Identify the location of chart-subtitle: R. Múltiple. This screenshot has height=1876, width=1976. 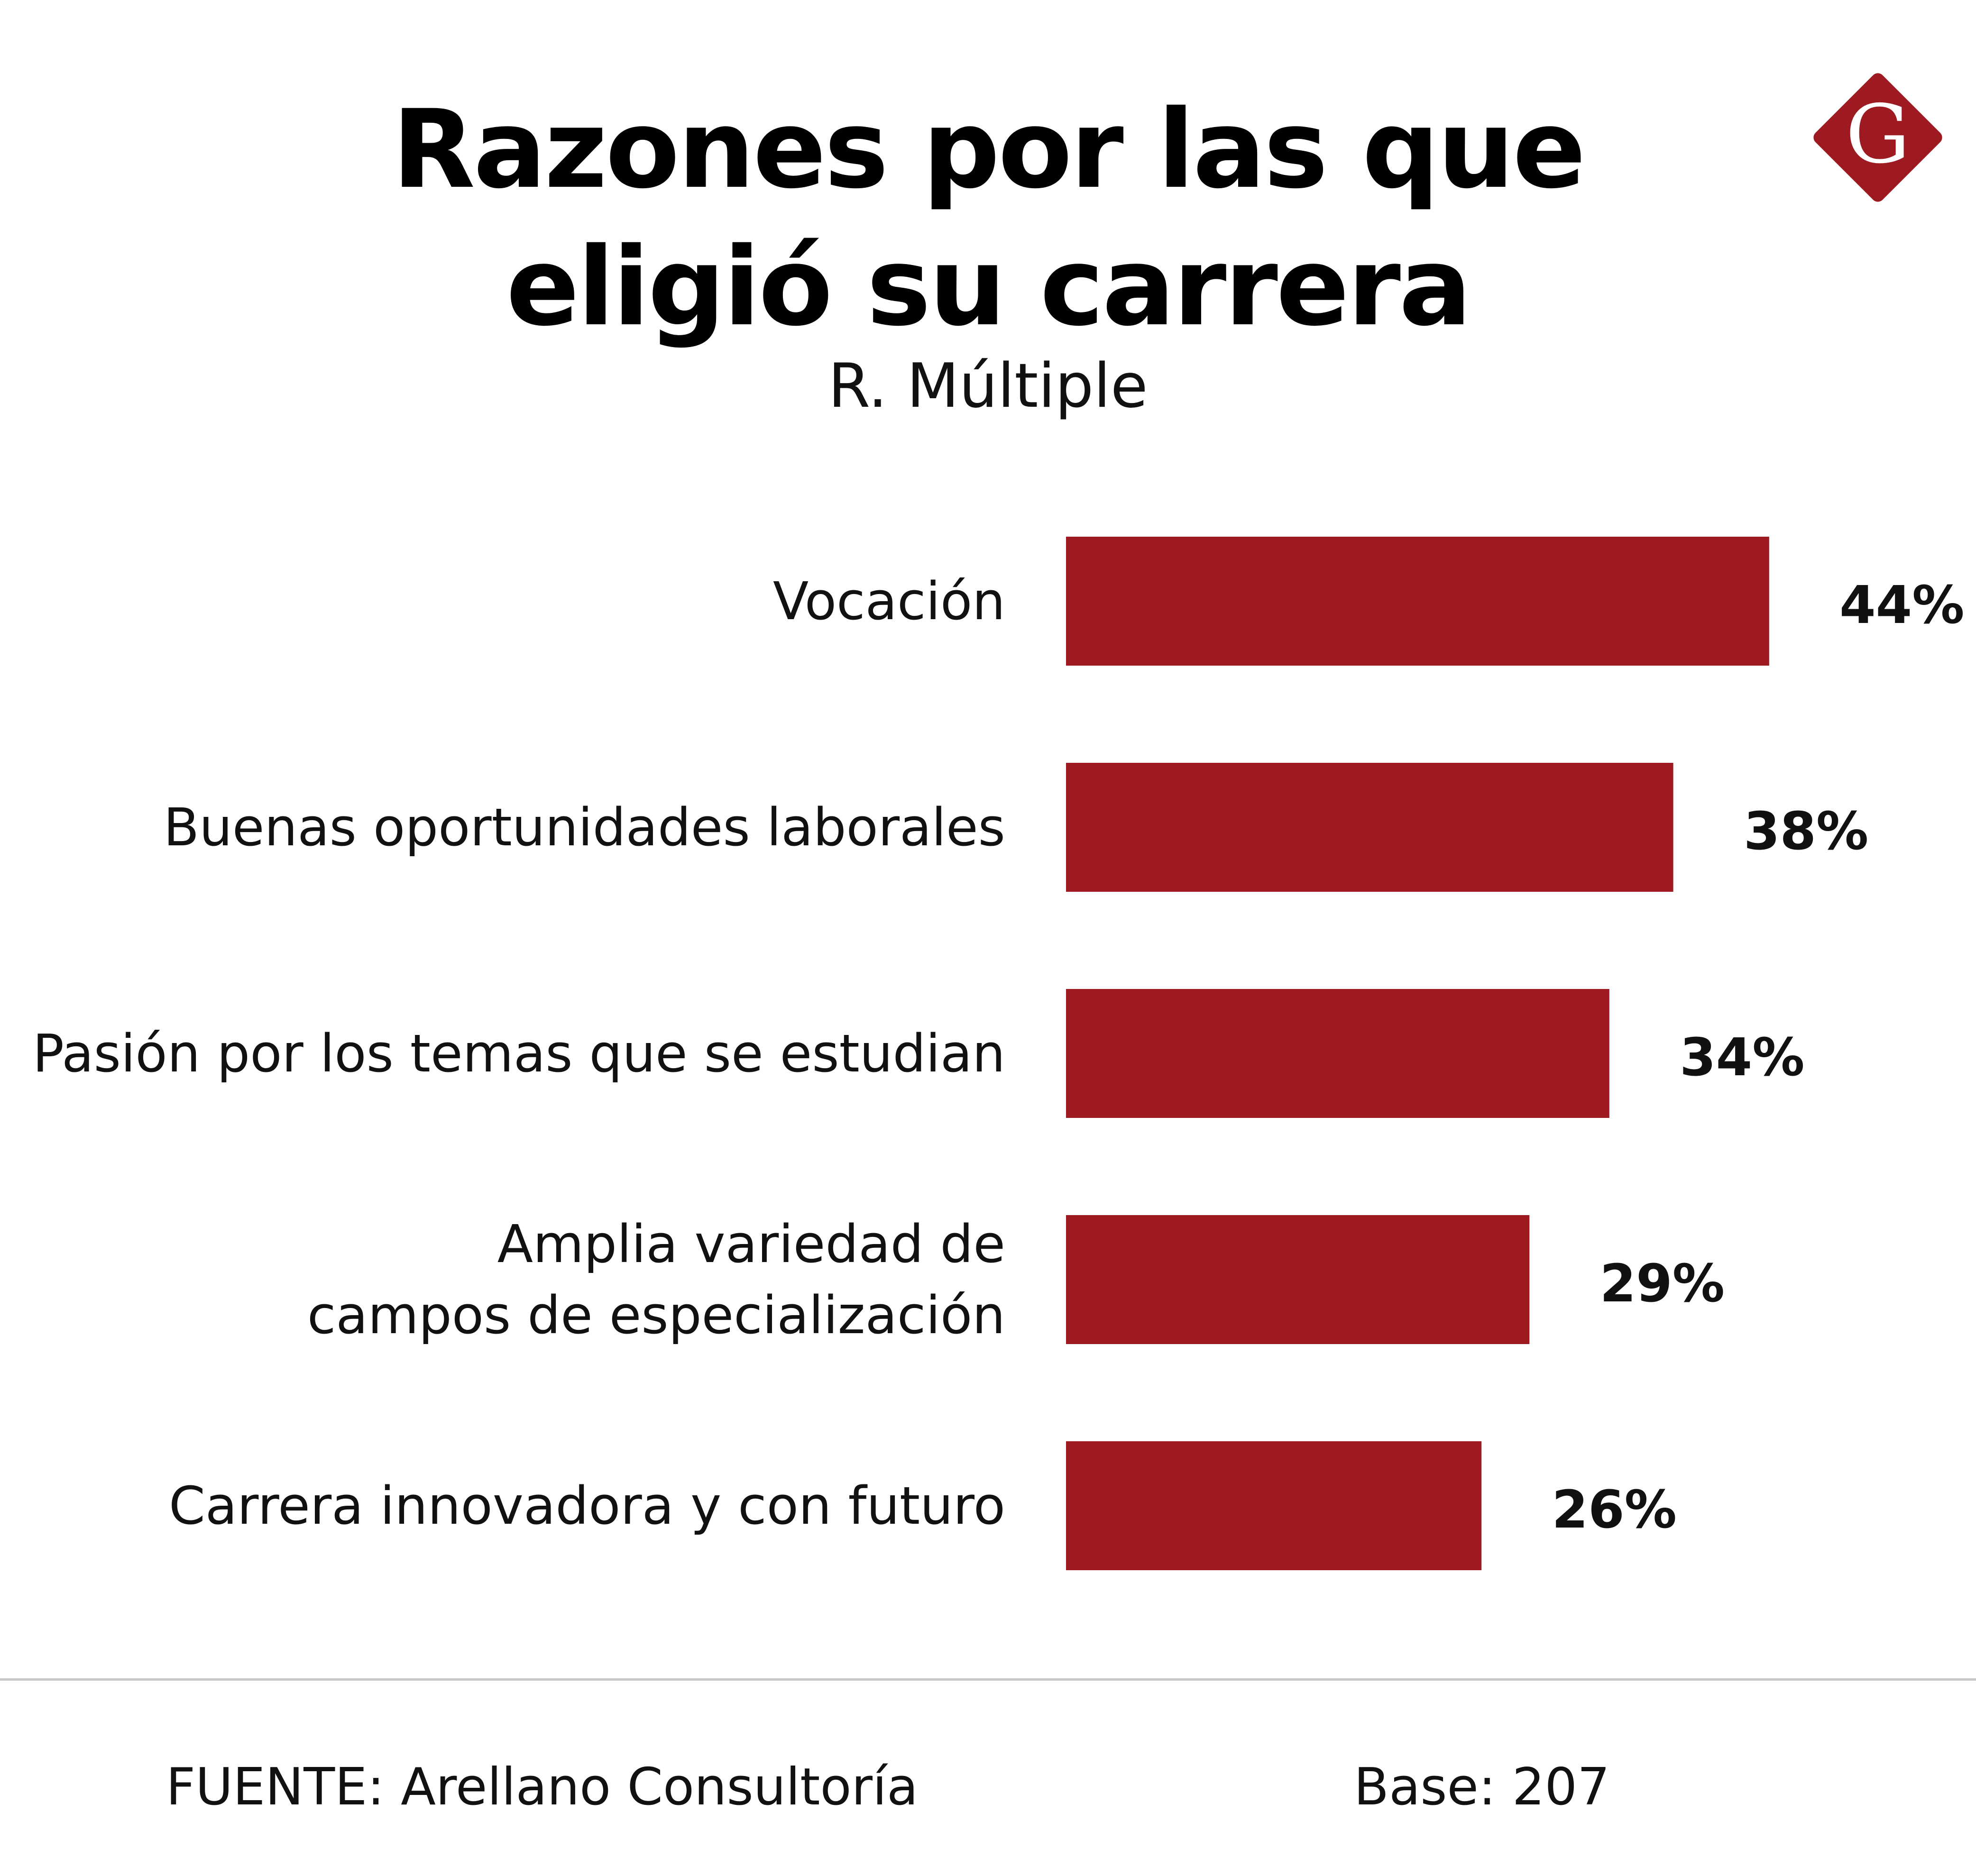
(988, 386).